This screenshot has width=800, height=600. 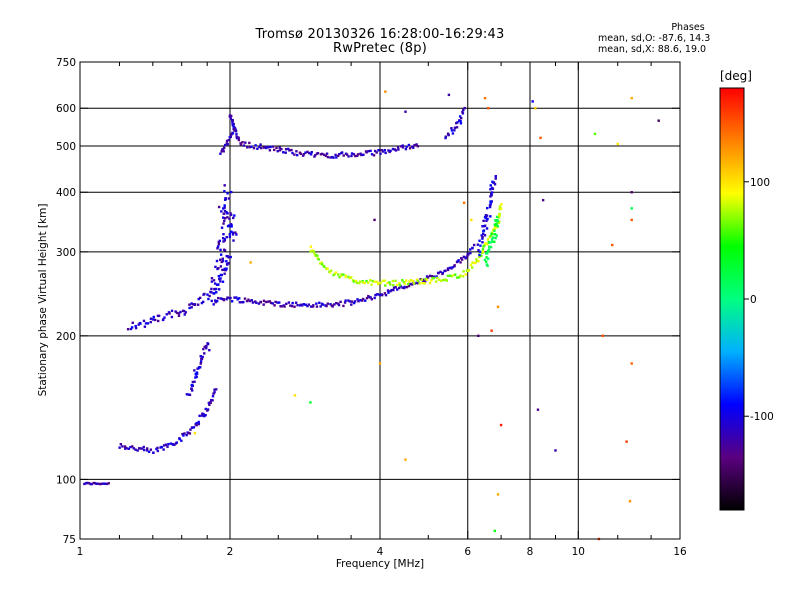 What do you see at coordinates (66, 109) in the screenshot?
I see `y-tick-label: 600` at bounding box center [66, 109].